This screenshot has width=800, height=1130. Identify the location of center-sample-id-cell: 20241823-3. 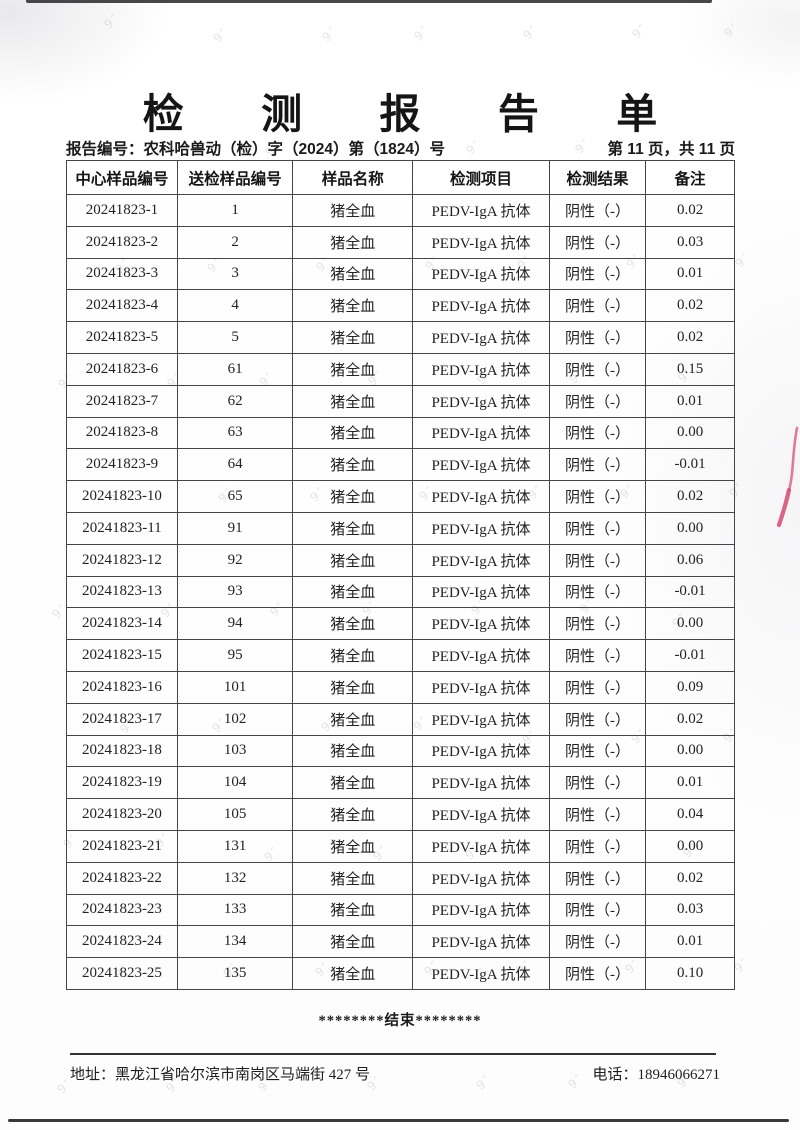
(122, 274).